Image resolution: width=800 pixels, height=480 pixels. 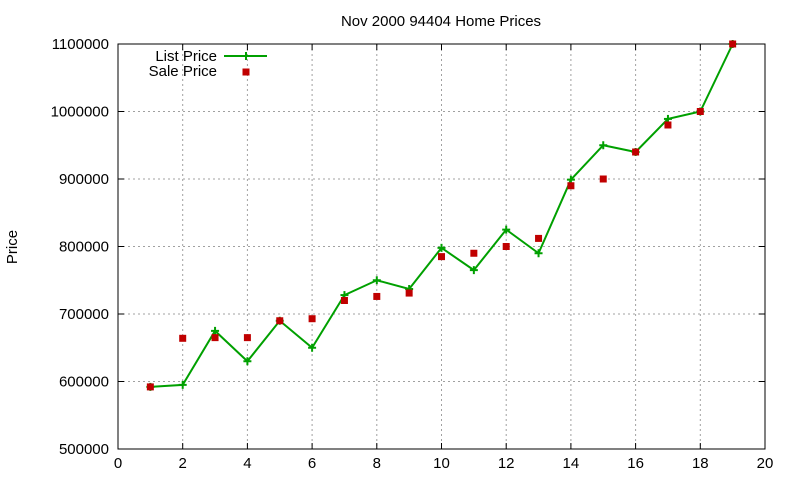 What do you see at coordinates (312, 463) in the screenshot?
I see `x-tick-label: 6` at bounding box center [312, 463].